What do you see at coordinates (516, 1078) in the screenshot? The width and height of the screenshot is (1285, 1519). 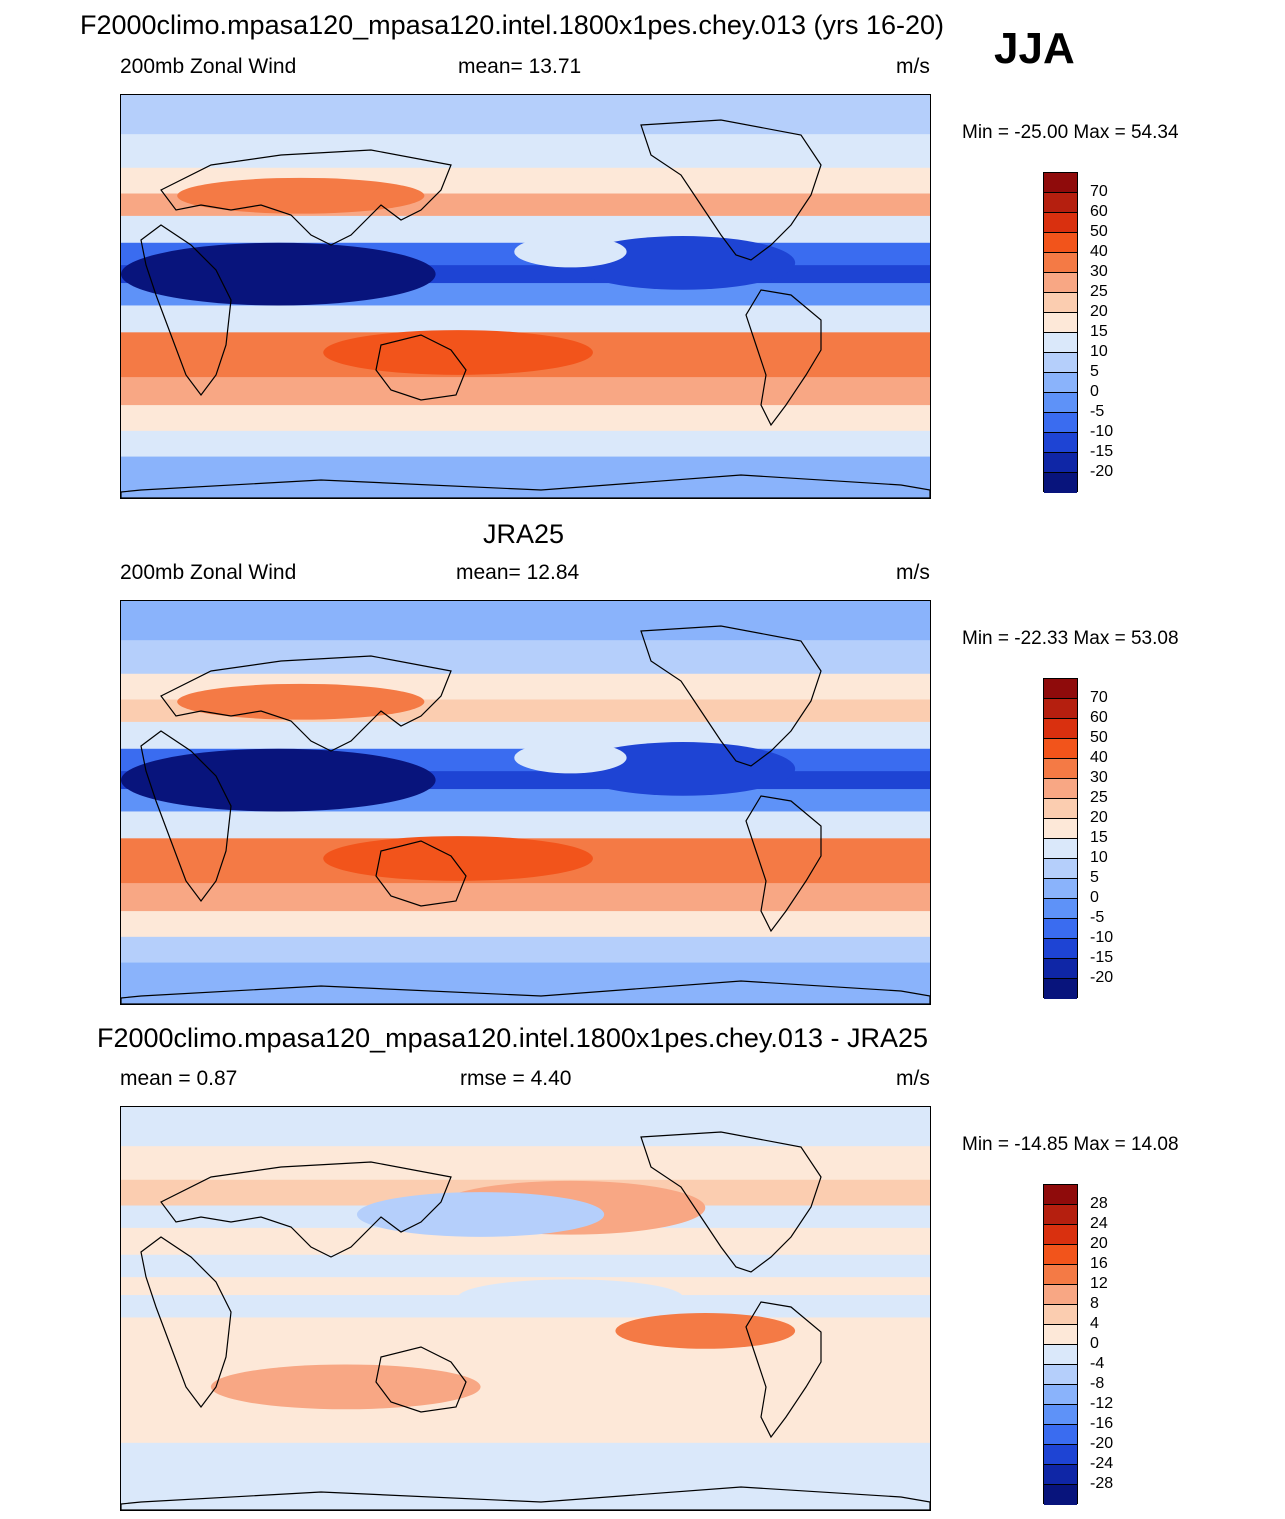 I see `panel3-rmse-label: rmse = 4.40` at bounding box center [516, 1078].